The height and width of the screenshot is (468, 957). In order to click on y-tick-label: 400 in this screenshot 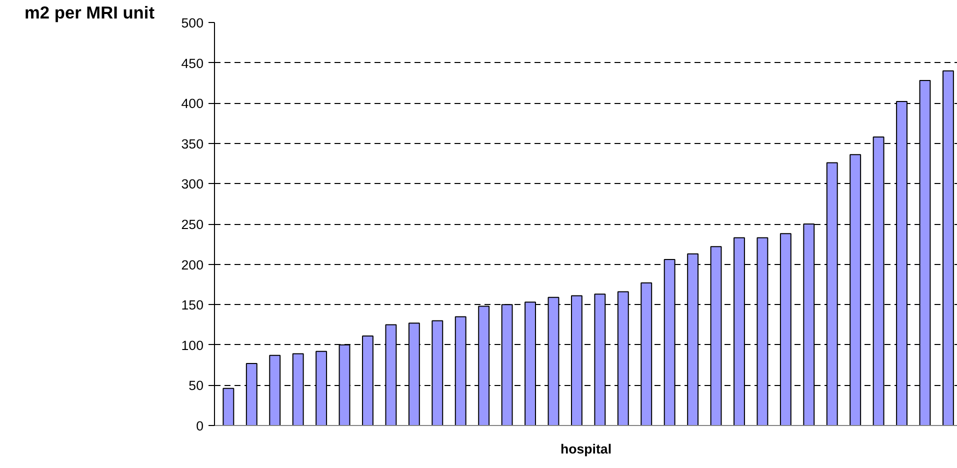, I will do `click(192, 104)`.